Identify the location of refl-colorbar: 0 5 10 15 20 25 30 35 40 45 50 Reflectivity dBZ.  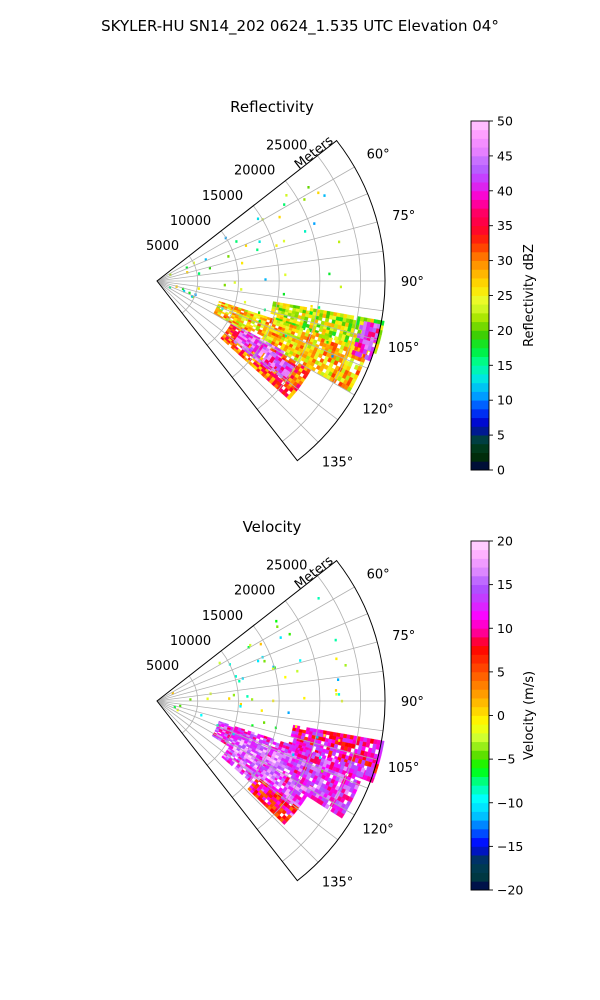
(503, 296).